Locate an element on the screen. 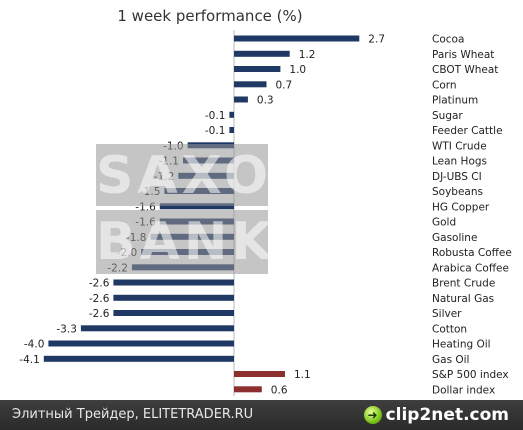  category-label: Heating Oil is located at coordinates (461, 345).